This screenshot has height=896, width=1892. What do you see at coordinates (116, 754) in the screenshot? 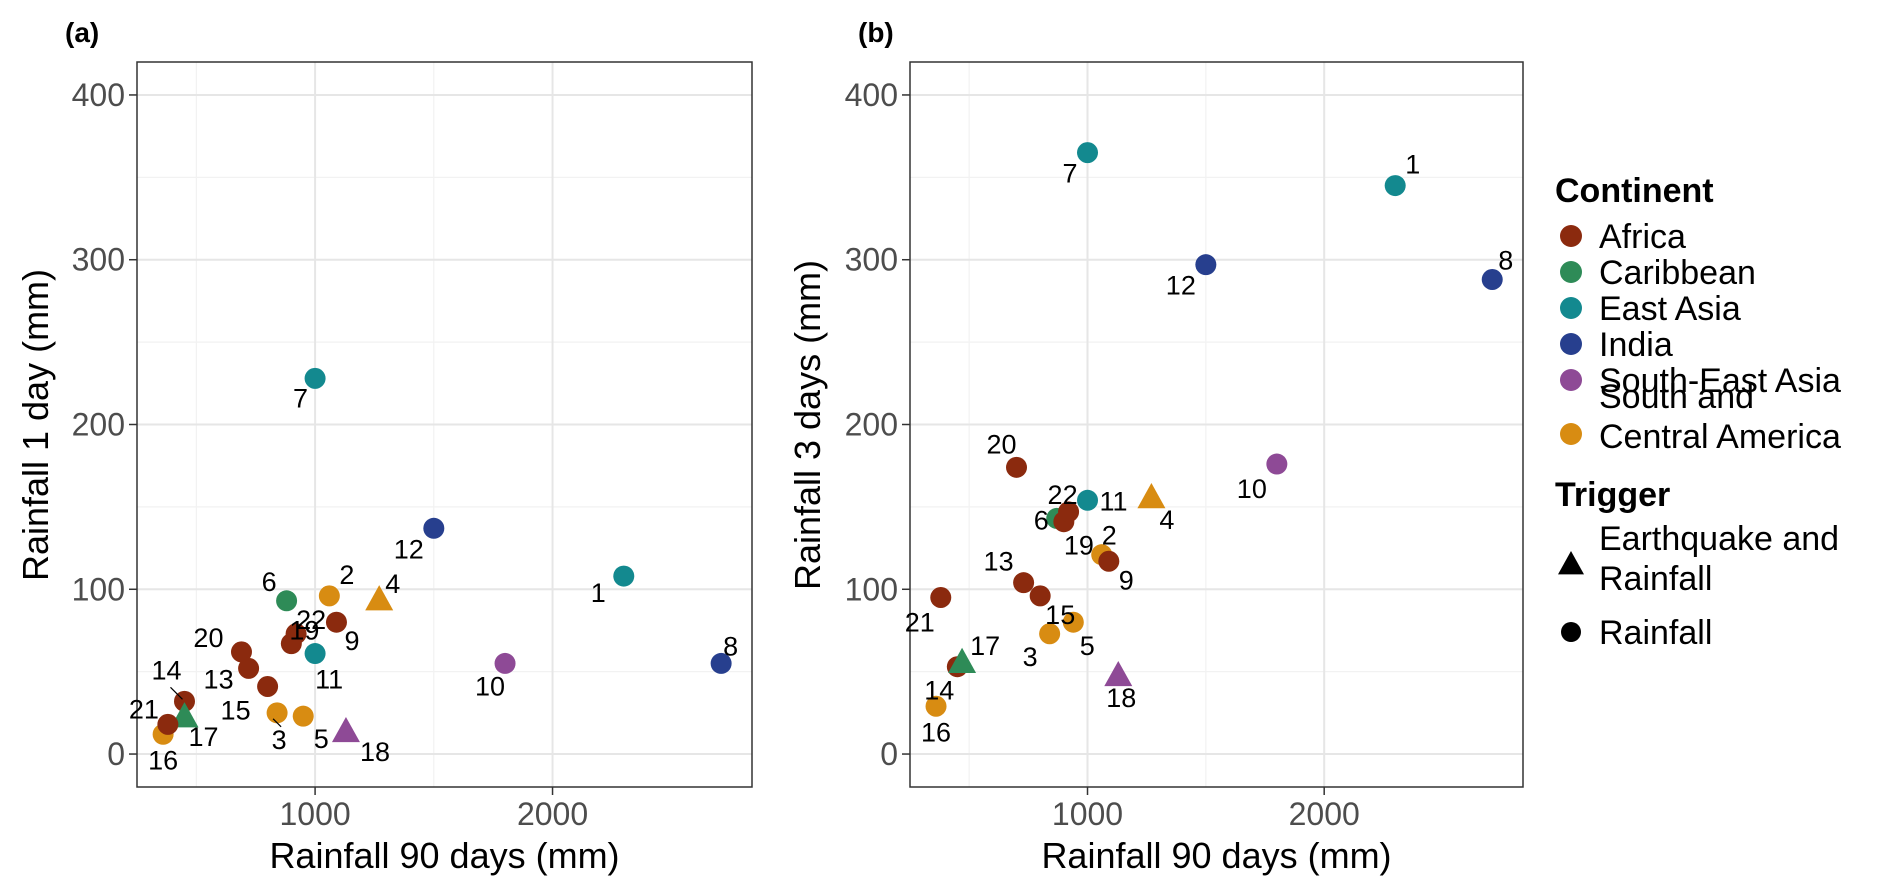
I see `y-tick-label: 0` at bounding box center [116, 754].